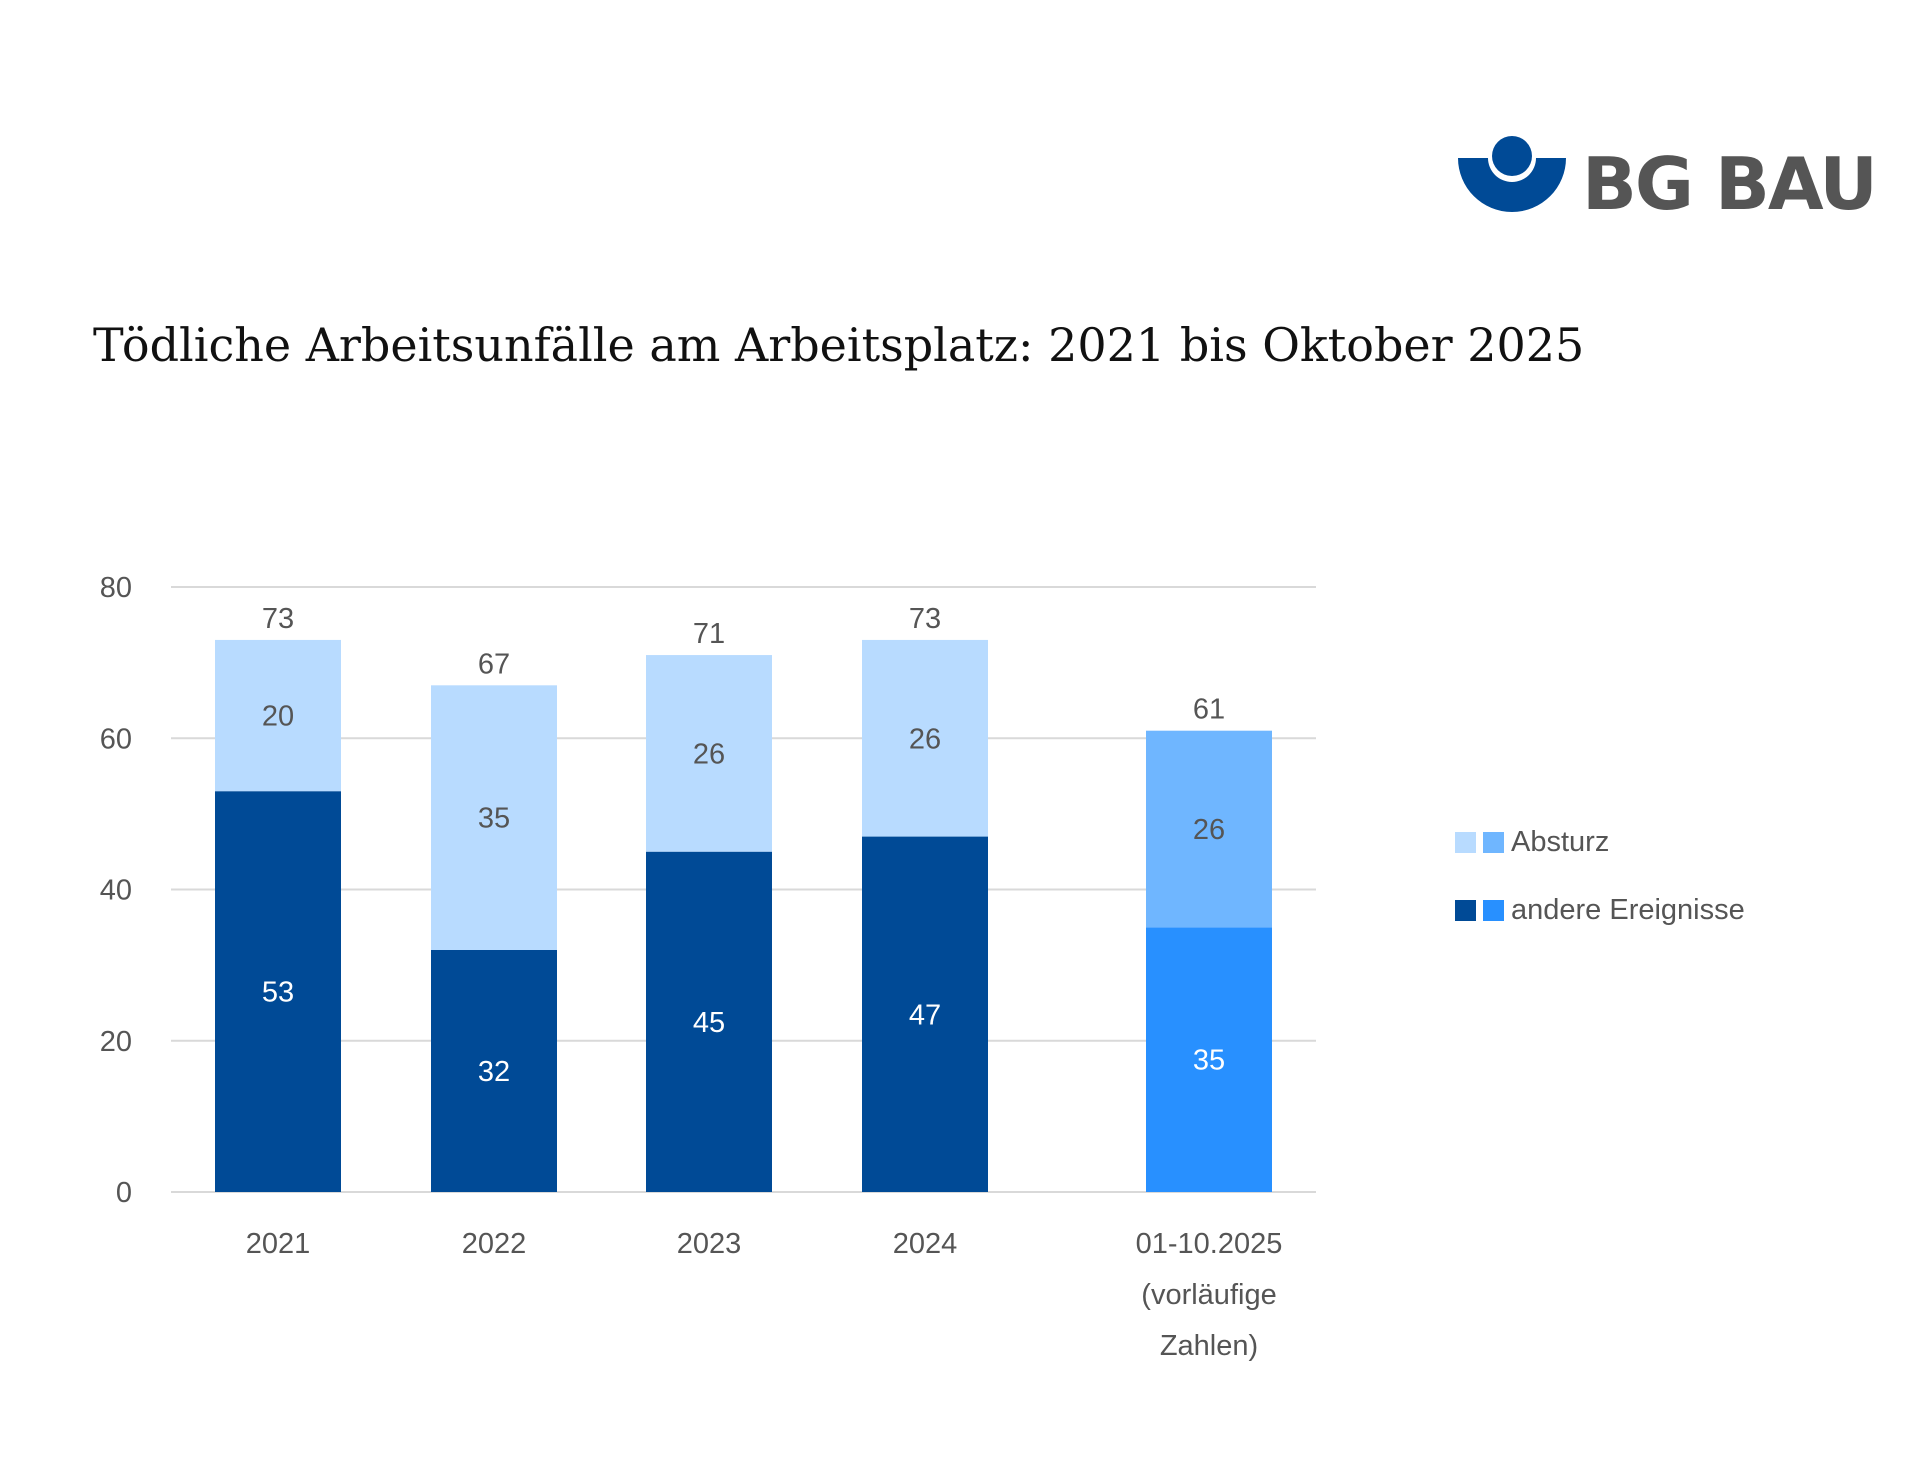  Describe the element at coordinates (116, 588) in the screenshot. I see `y-tick-label: 80` at that location.